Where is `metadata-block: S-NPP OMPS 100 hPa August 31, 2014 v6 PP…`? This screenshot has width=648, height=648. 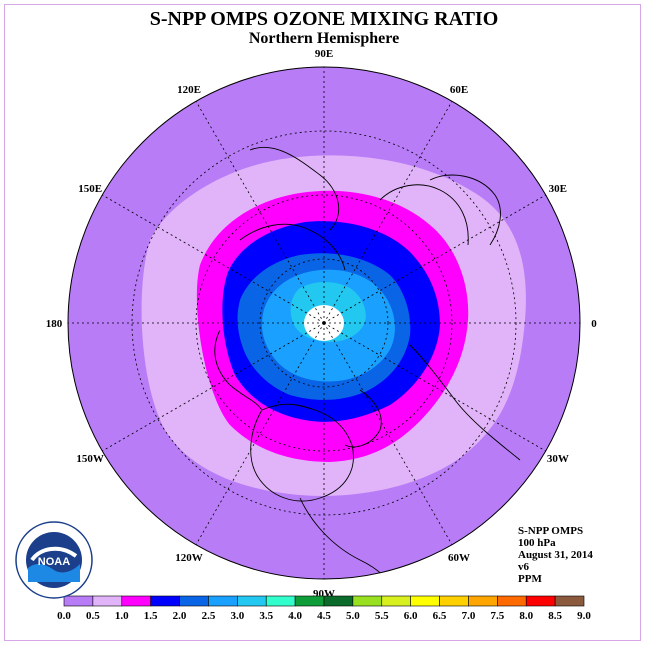
metadata-block: S-NPP OMPS 100 hPa August 31, 2014 v6 PP… is located at coordinates (555, 555).